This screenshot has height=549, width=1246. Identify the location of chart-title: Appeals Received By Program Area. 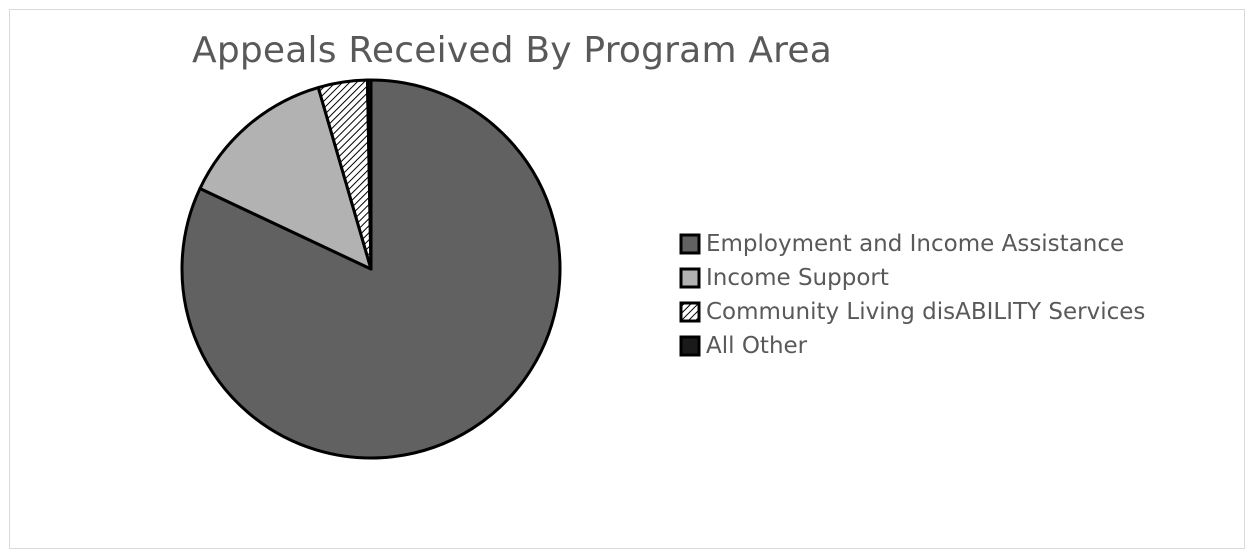
(512, 50).